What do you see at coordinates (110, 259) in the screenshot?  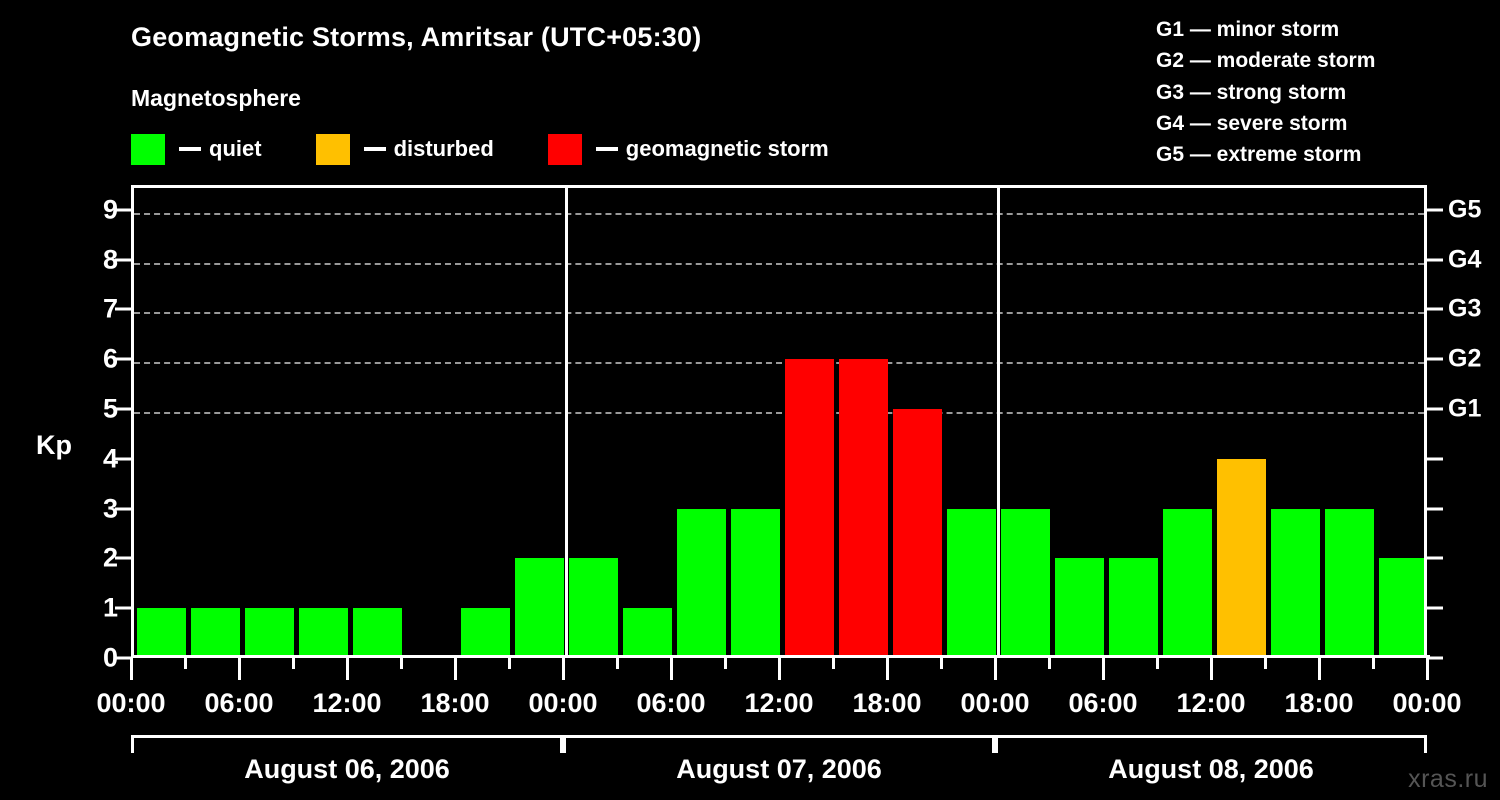 I see `y-tick-label-8: 8` at bounding box center [110, 259].